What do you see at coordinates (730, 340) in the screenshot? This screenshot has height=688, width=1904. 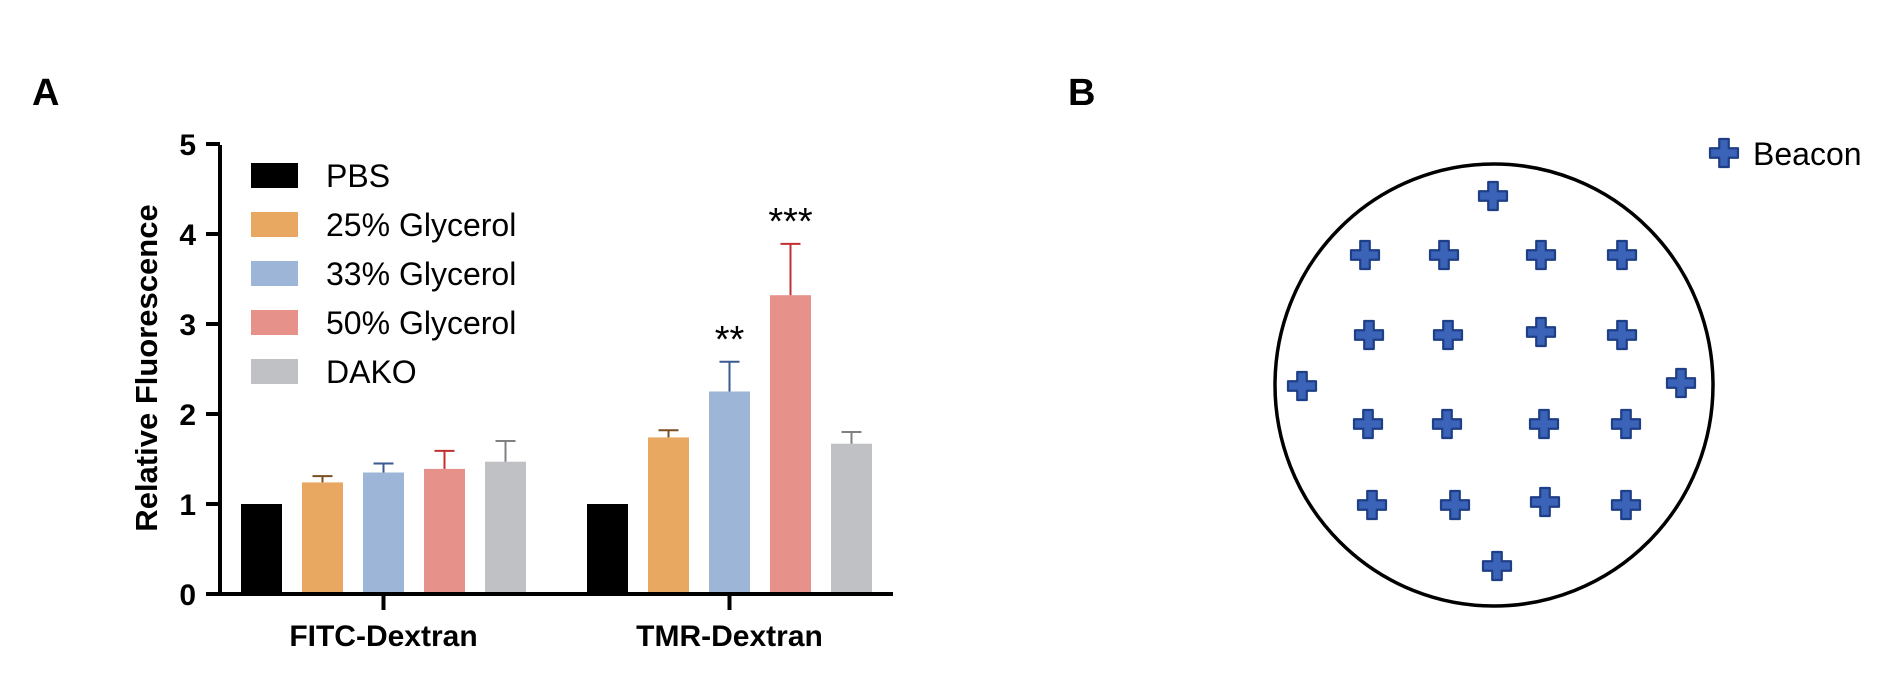 I see `significance-label: **` at bounding box center [730, 340].